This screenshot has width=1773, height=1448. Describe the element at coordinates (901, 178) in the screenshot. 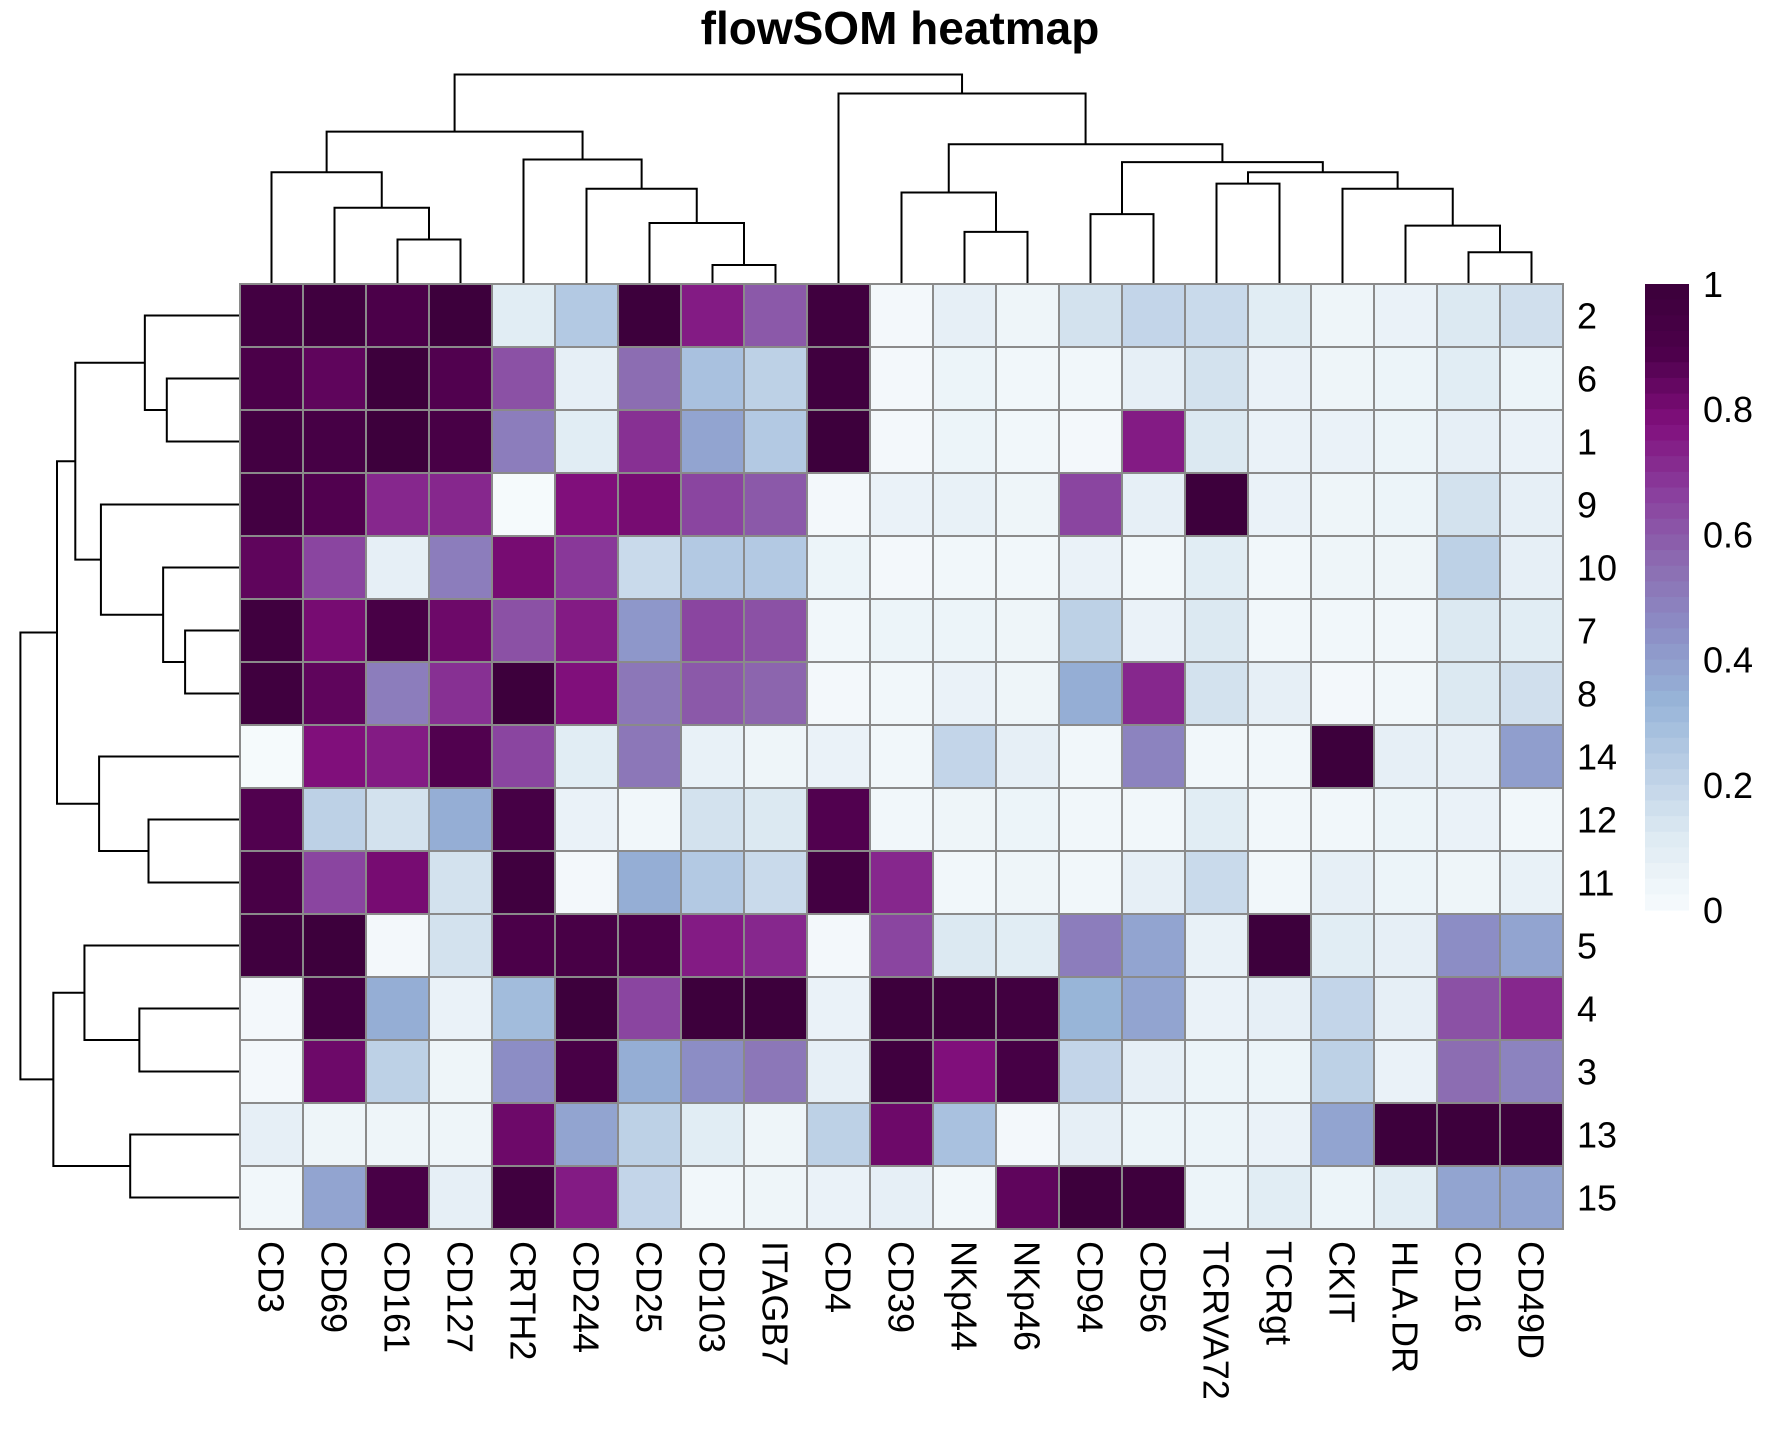

I see `column-dendrogram` at that location.